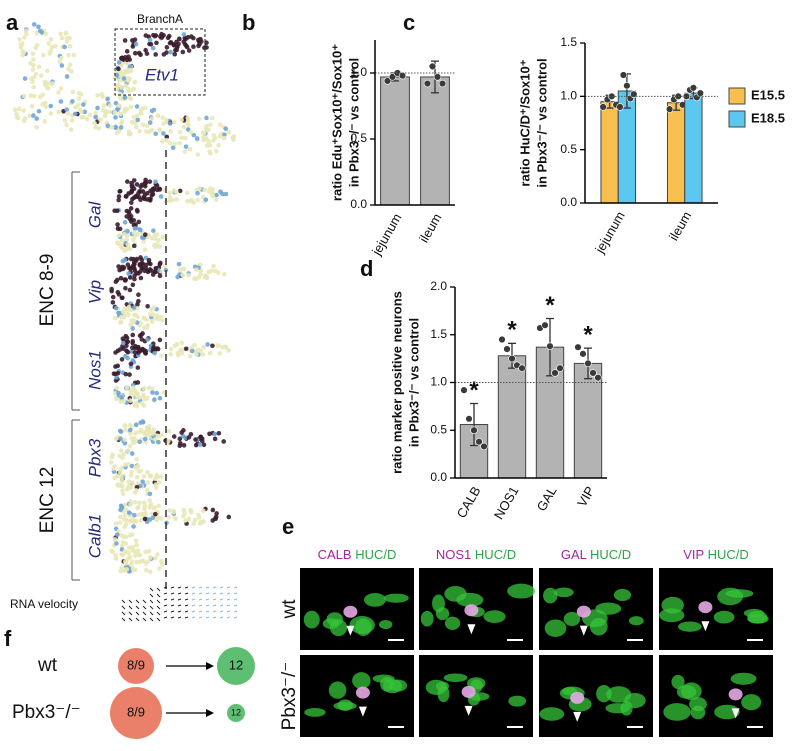 The image size is (800, 751). Describe the element at coordinates (248, 22) in the screenshot. I see `panel-label: b` at that location.